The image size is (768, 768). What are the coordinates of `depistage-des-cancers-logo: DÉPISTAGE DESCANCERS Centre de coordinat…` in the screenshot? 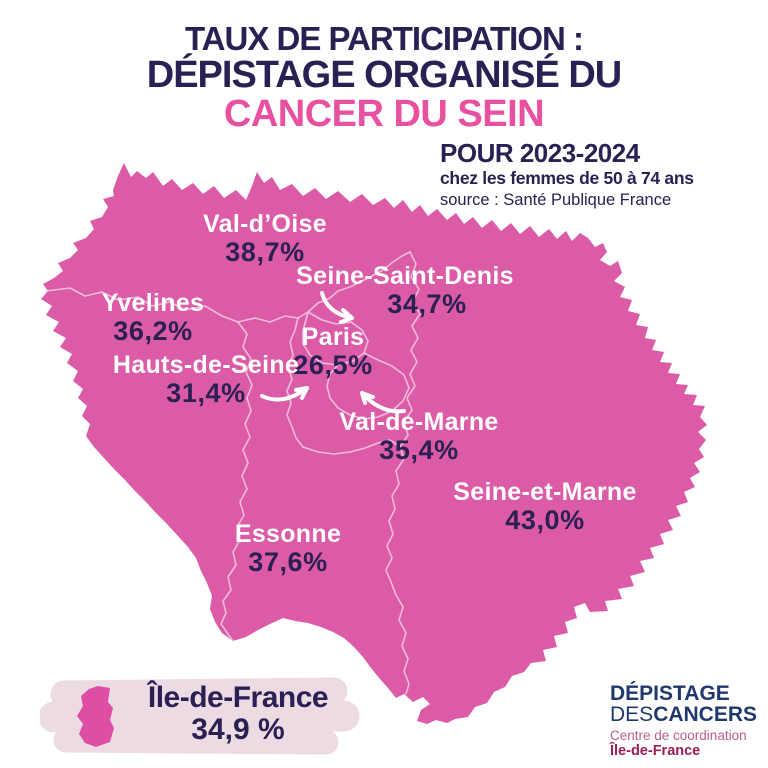 It's located at (683, 720).